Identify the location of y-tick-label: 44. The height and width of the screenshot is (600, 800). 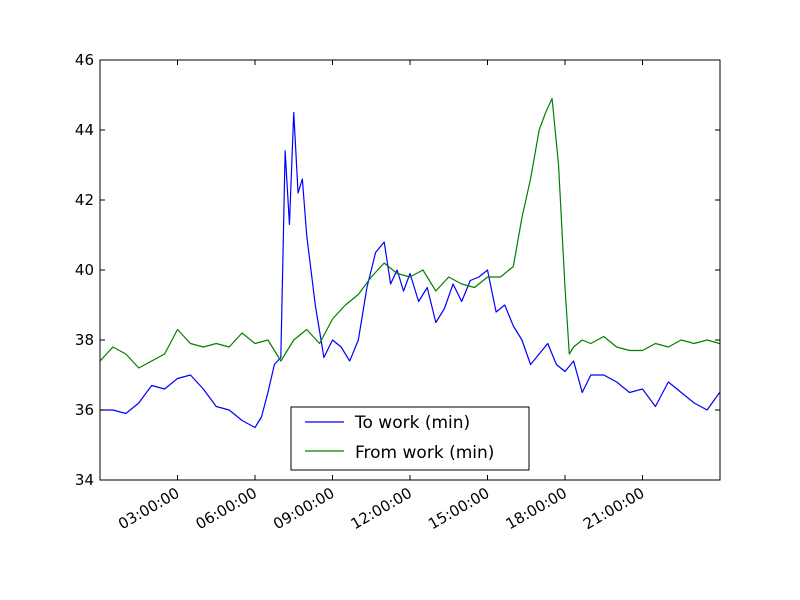
(84, 130).